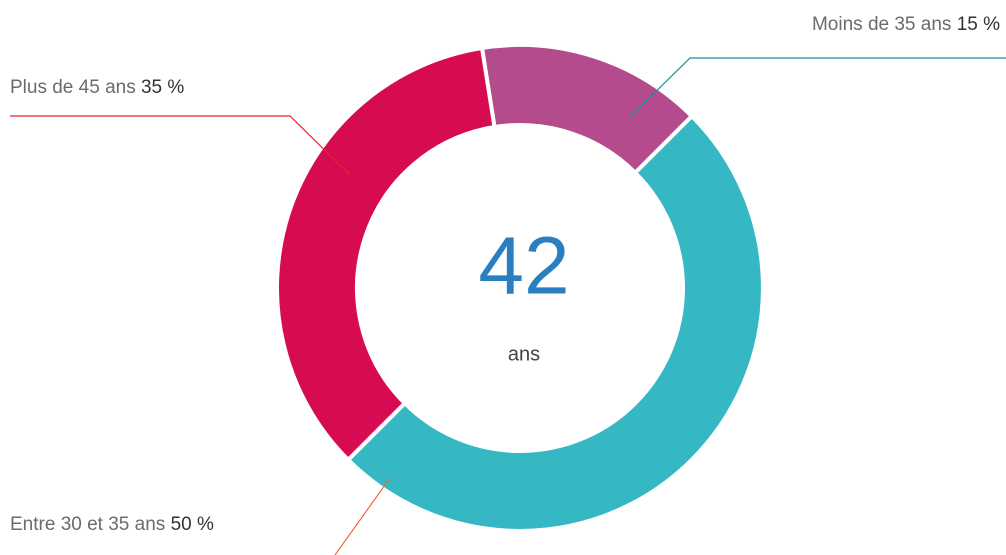 This screenshot has height=555, width=1006. What do you see at coordinates (881, 24) in the screenshot?
I see `segment-name: Moins de 35 ans` at bounding box center [881, 24].